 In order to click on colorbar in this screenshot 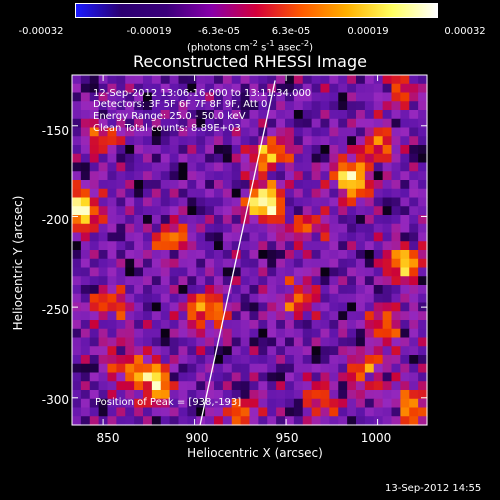, I will do `click(256, 10)`.